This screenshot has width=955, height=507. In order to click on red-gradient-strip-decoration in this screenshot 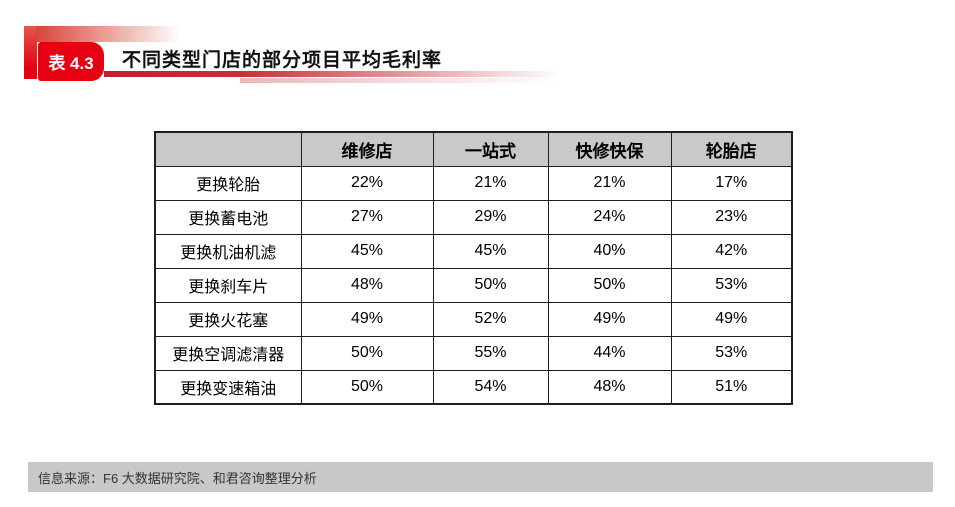, I will do `click(112, 34)`.